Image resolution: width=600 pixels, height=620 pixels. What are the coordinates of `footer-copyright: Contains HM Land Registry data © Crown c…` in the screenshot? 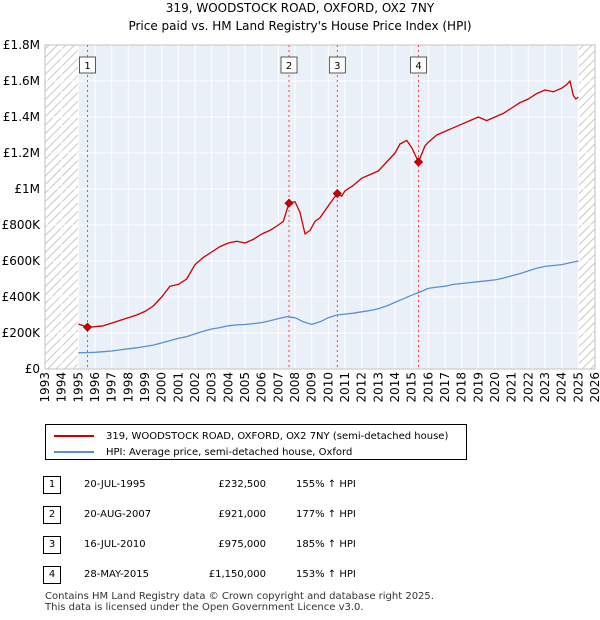 It's located at (239, 596).